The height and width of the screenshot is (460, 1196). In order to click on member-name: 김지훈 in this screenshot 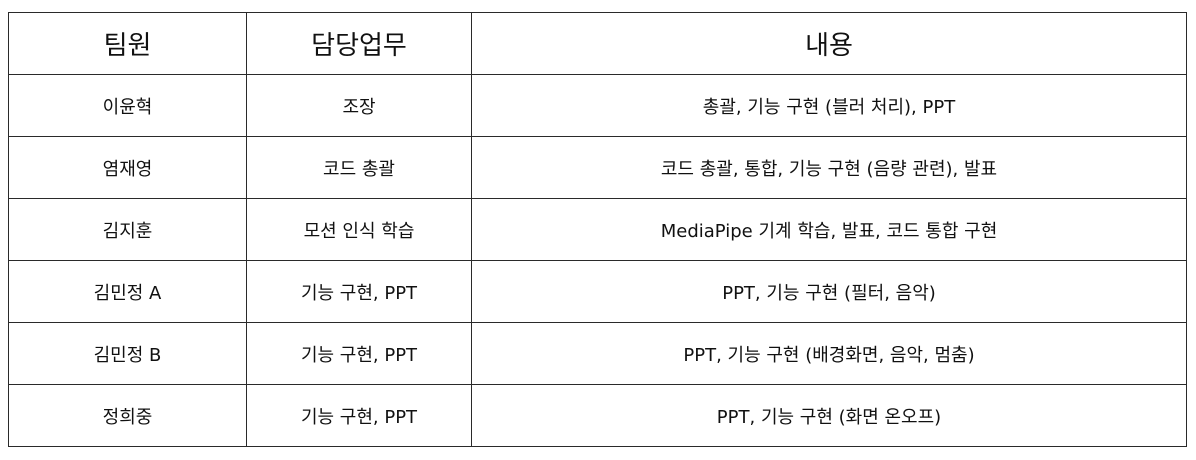, I will do `click(127, 231)`.